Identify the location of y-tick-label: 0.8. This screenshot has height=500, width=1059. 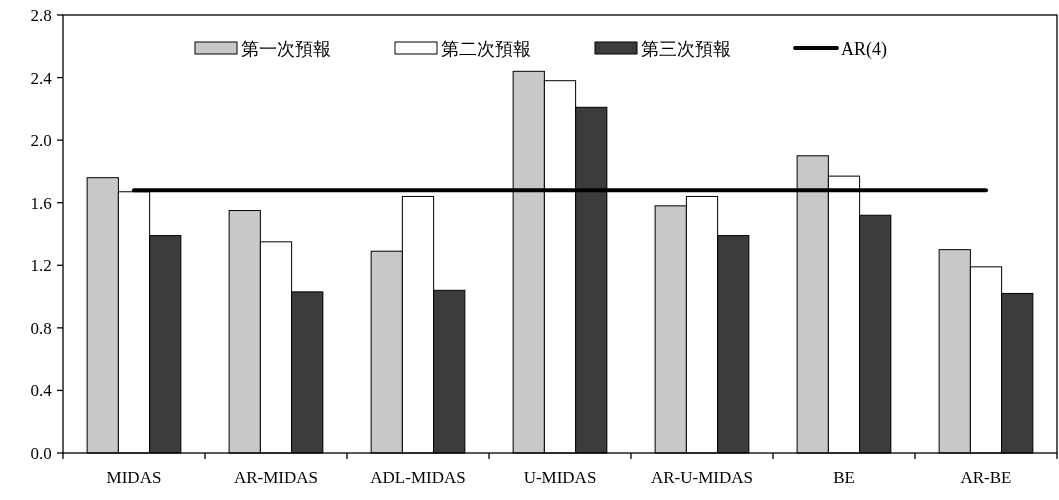
(41, 328).